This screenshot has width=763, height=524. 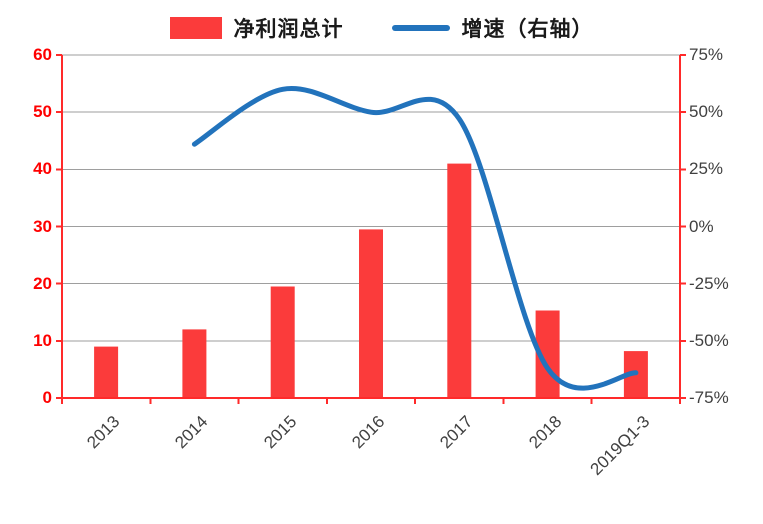 I want to click on left-axis-label-20: 20, so click(x=42, y=283).